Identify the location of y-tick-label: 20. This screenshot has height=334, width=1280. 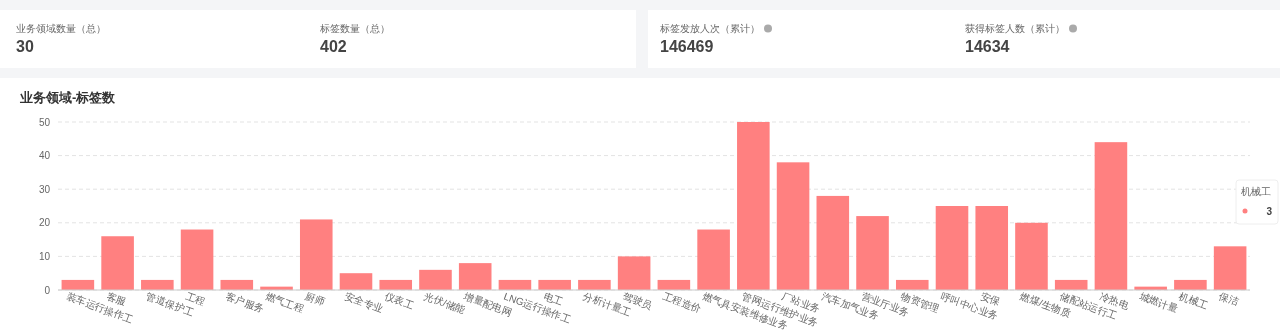
(44, 223).